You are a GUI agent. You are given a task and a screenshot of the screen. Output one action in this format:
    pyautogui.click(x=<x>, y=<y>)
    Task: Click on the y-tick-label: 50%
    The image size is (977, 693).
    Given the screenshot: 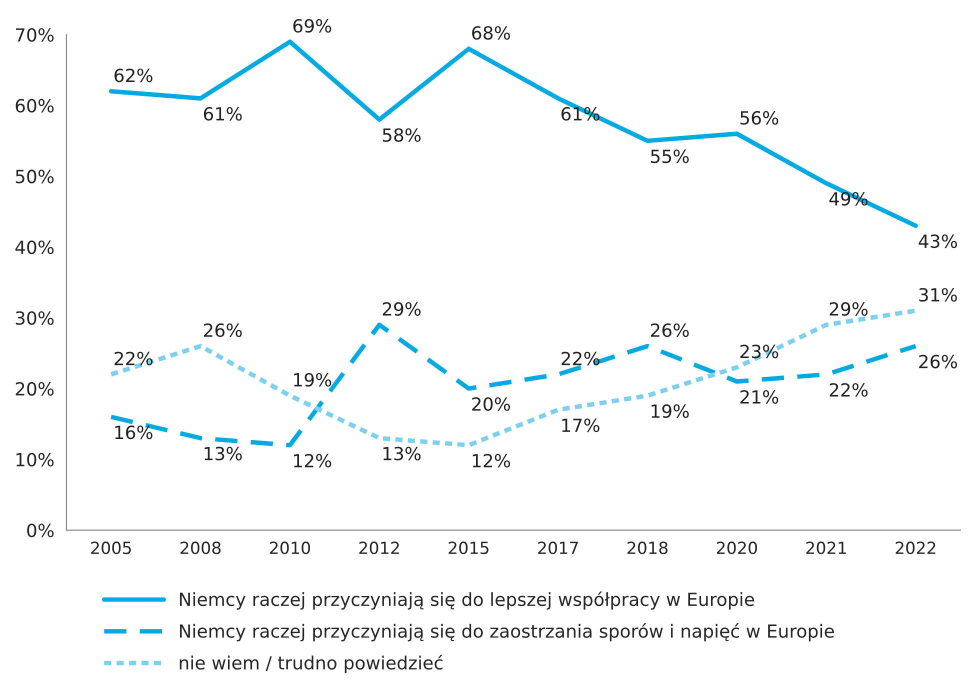 What is the action you would take?
    pyautogui.click(x=35, y=177)
    